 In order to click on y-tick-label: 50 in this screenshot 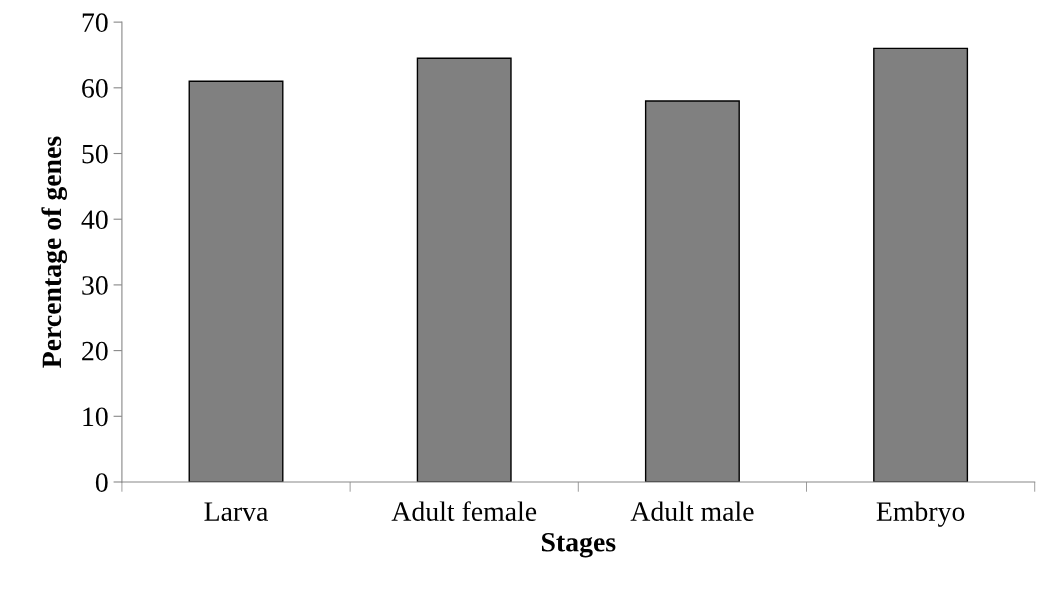, I will do `click(95, 154)`.